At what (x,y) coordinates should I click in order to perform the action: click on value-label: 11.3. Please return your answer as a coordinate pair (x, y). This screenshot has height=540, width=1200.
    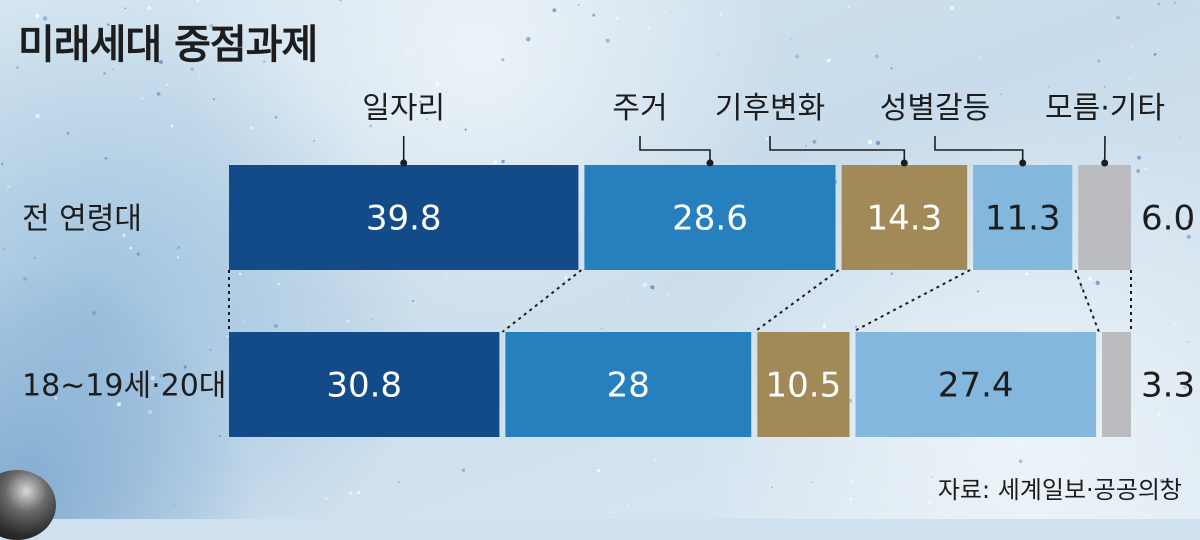
    Looking at the image, I should click on (1023, 219).